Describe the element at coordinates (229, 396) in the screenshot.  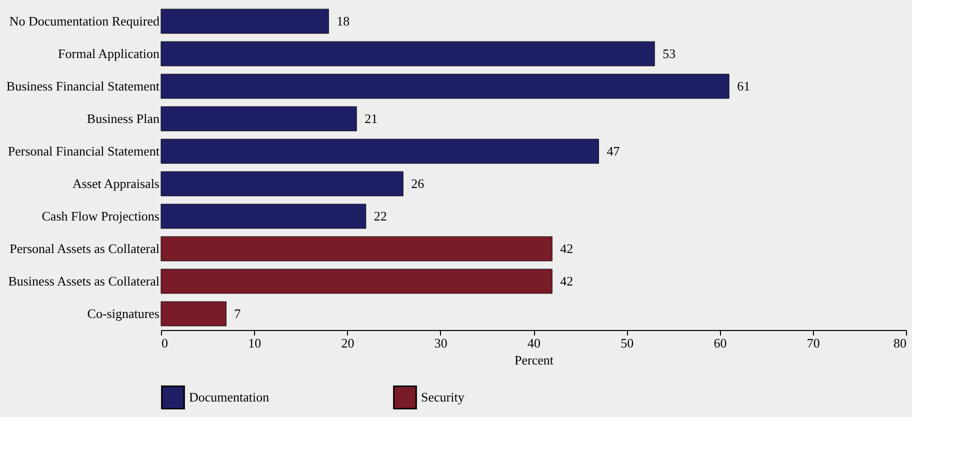
I see `legend-label: Documentation` at that location.